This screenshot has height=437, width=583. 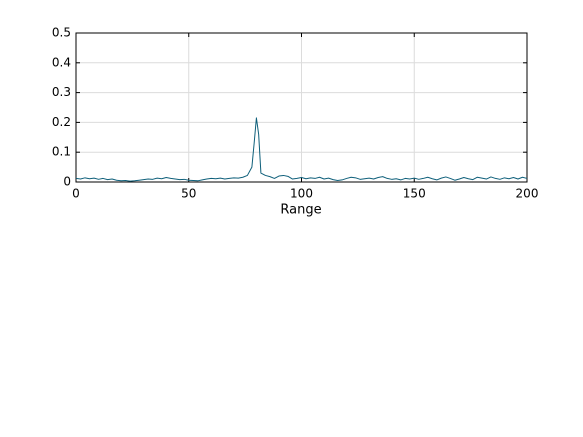 What do you see at coordinates (300, 210) in the screenshot?
I see `x-axis-label: Range` at bounding box center [300, 210].